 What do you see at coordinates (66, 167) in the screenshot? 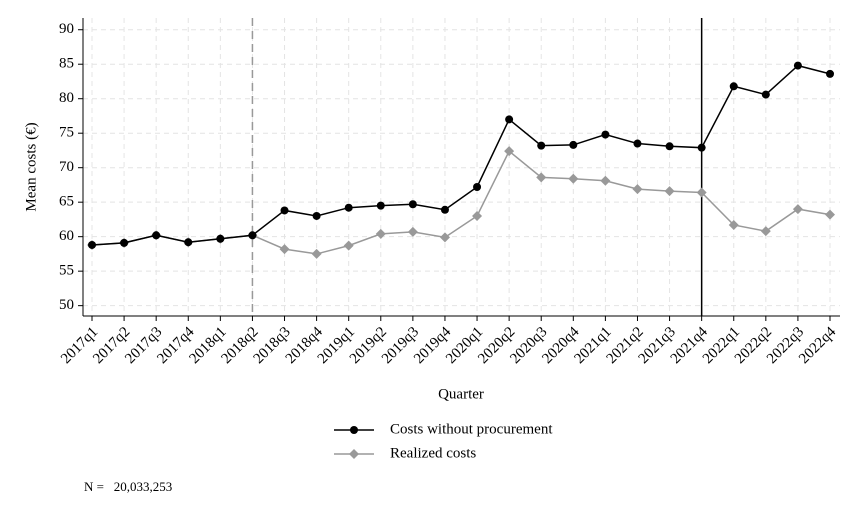
I see `y-tick-label: 70` at bounding box center [66, 167].